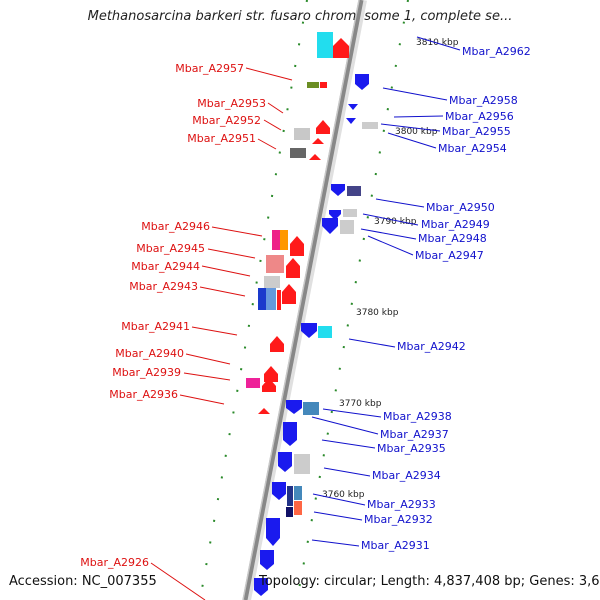  Describe the element at coordinates (395, 545) in the screenshot. I see `gene-label: Mbar_A2931` at that location.